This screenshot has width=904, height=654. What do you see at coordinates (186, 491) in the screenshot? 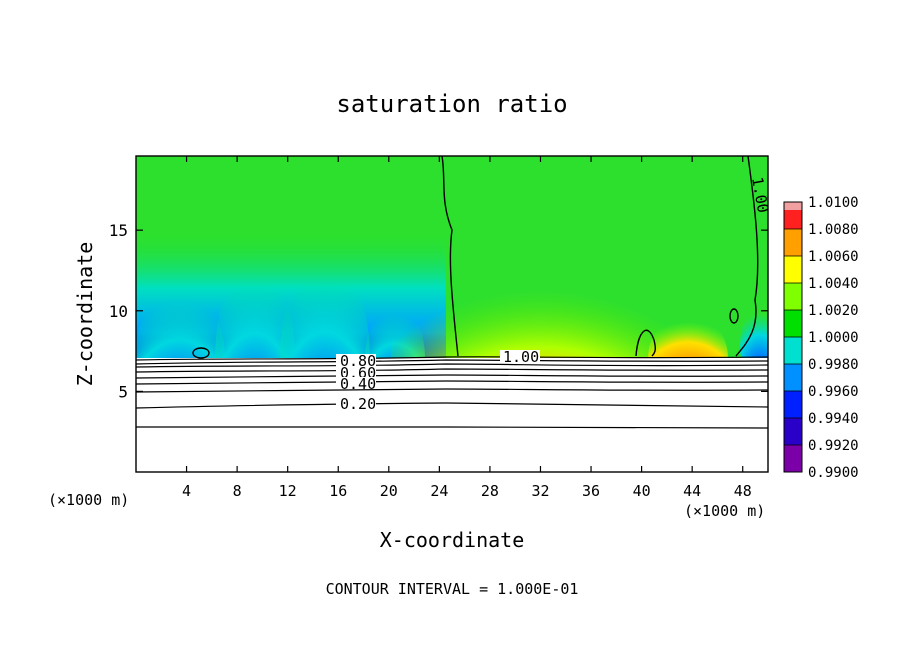
I see `x-tick-label: 4` at bounding box center [186, 491].